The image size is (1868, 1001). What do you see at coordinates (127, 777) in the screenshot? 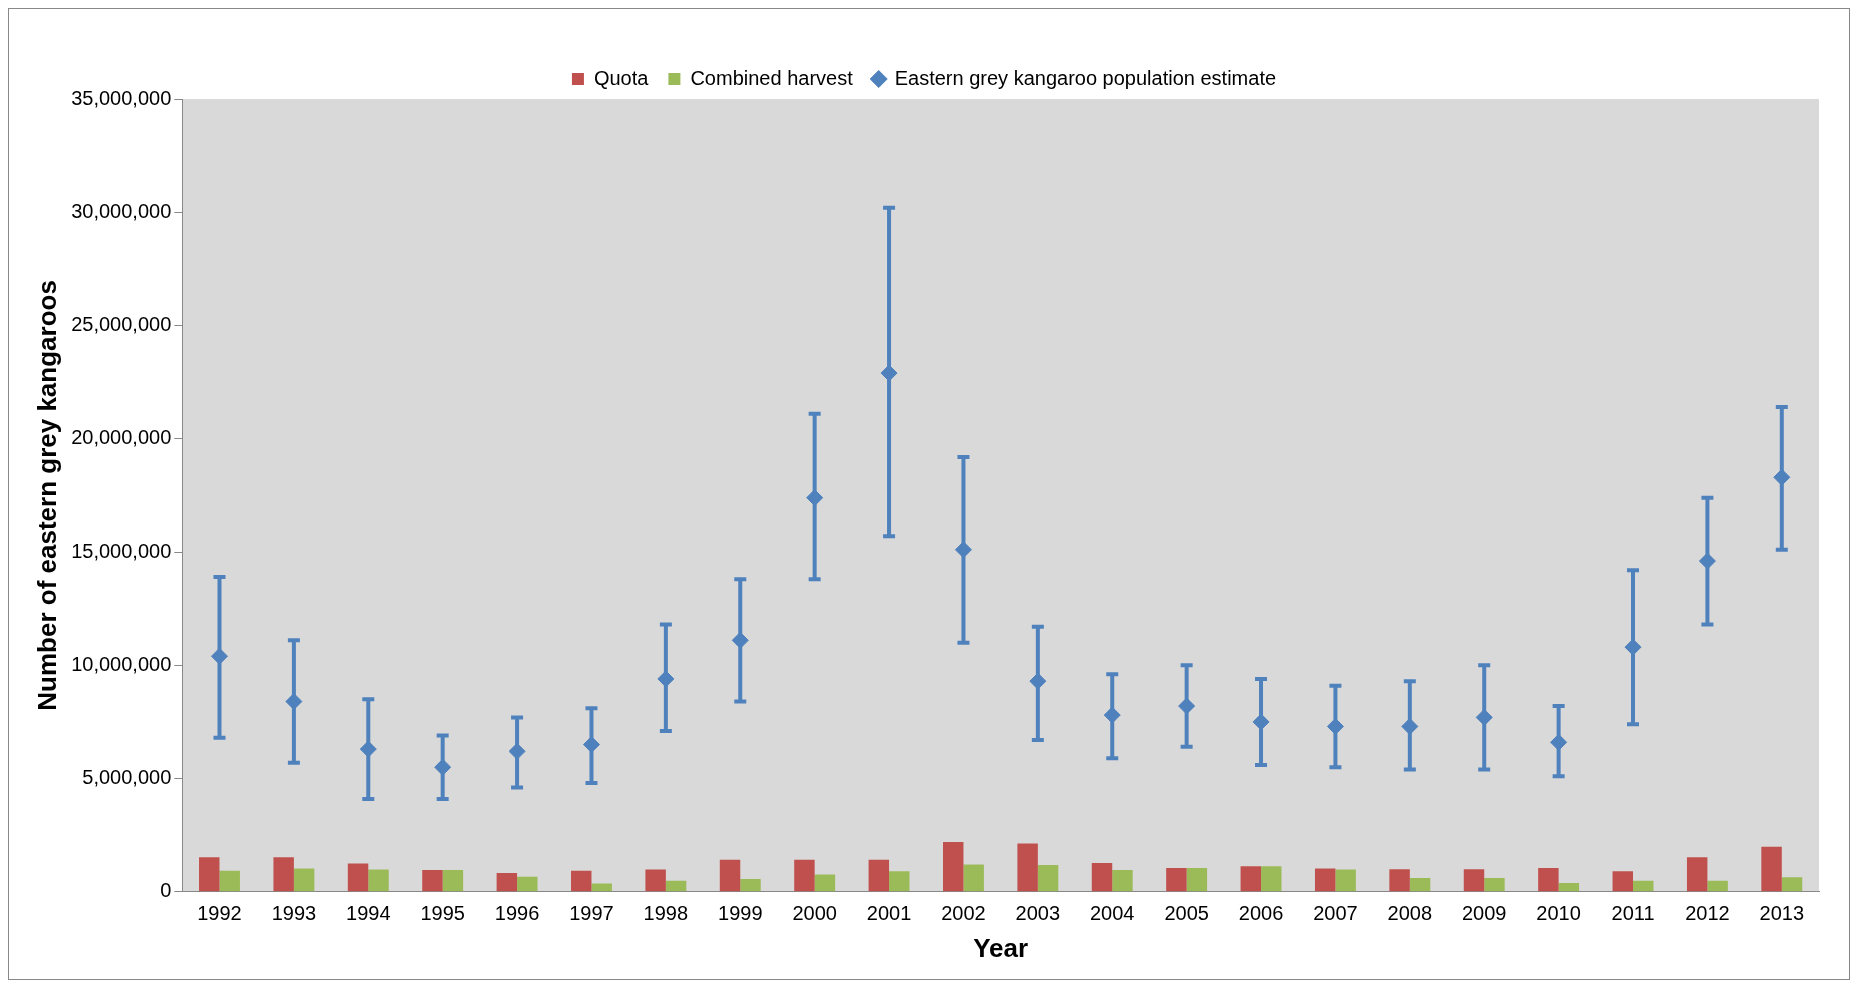
I see `y-tick-label: 5,000,000` at bounding box center [127, 777].